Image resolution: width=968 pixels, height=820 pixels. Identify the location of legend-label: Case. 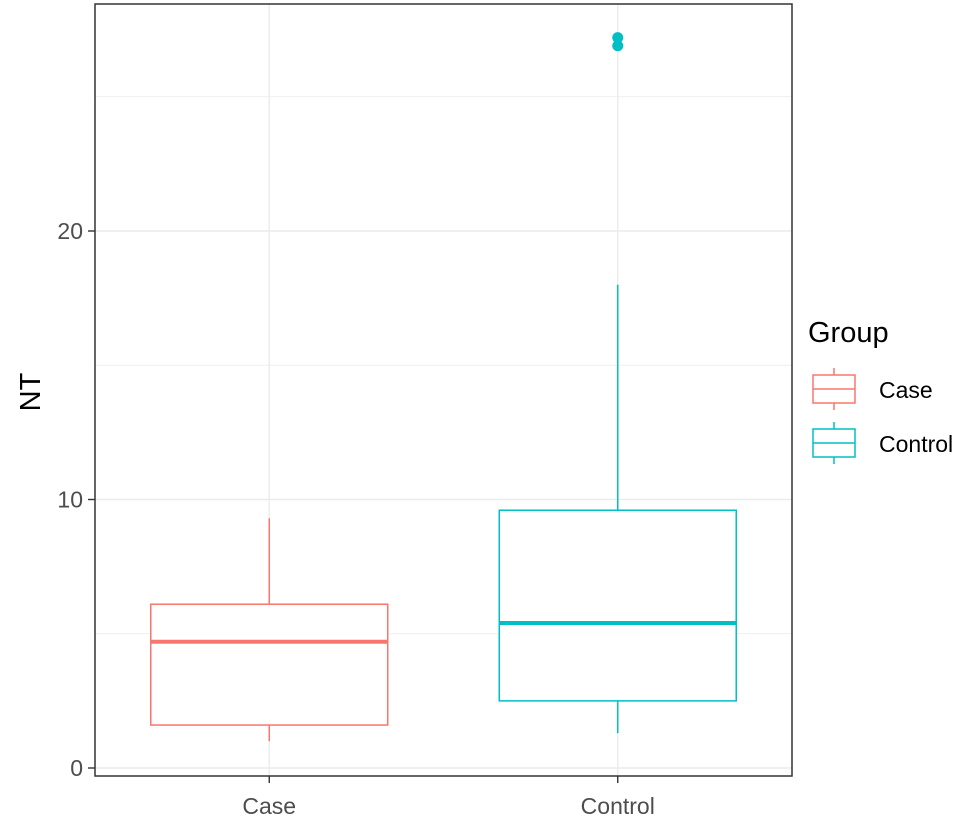
(906, 390).